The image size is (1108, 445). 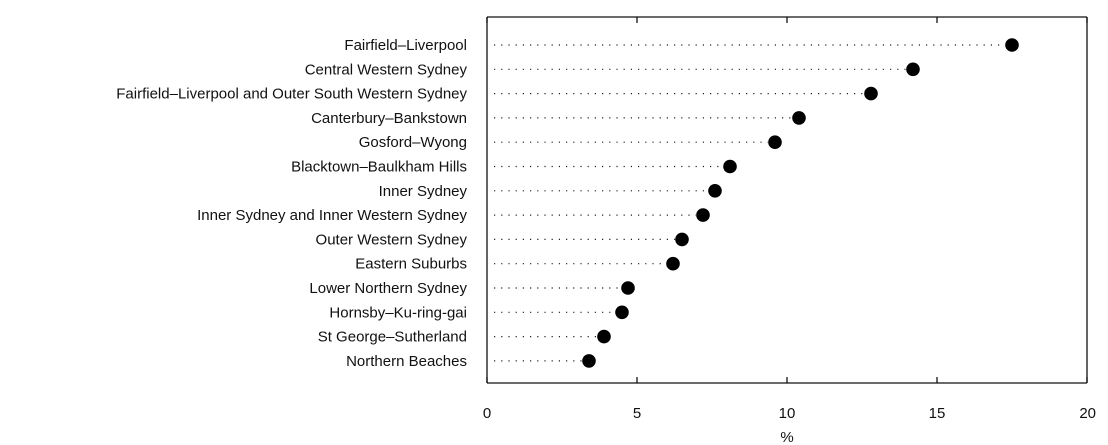 What do you see at coordinates (423, 191) in the screenshot?
I see `category-label: Inner Sydney` at bounding box center [423, 191].